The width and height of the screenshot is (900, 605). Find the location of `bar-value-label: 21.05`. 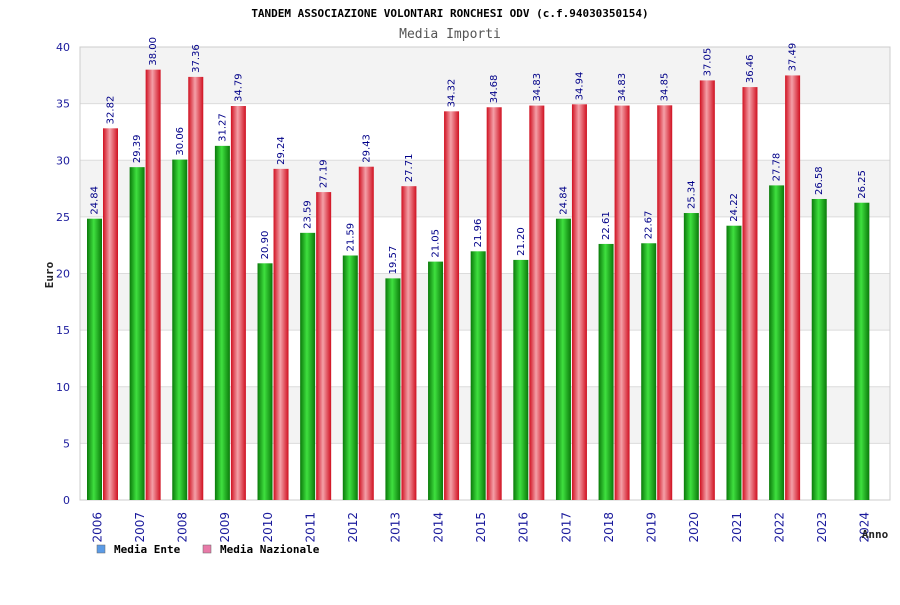

bar-value-label: 21.05 is located at coordinates (436, 243).